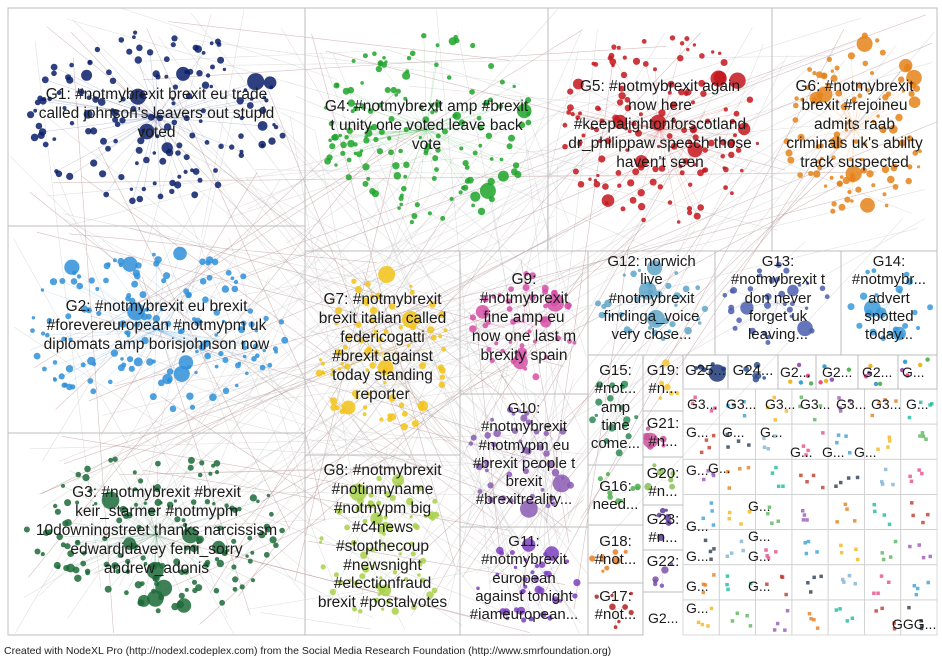 The width and height of the screenshot is (942, 664). Describe the element at coordinates (663, 519) in the screenshot. I see `group-label-line: G23:` at that location.